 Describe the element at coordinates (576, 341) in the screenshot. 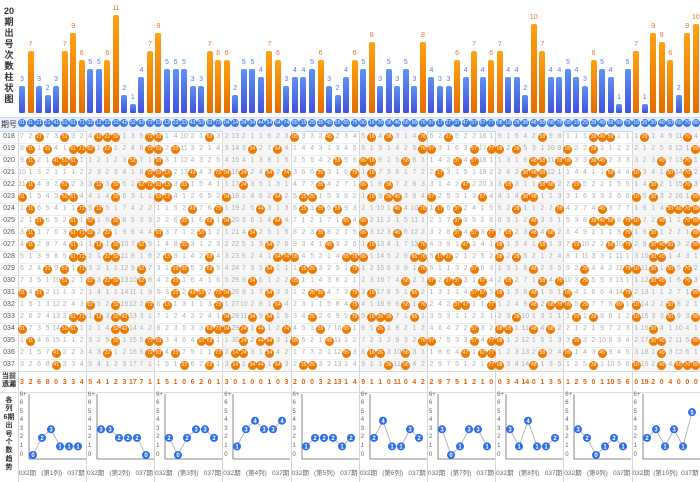

I see `hit-ball-19: 19` at that location.